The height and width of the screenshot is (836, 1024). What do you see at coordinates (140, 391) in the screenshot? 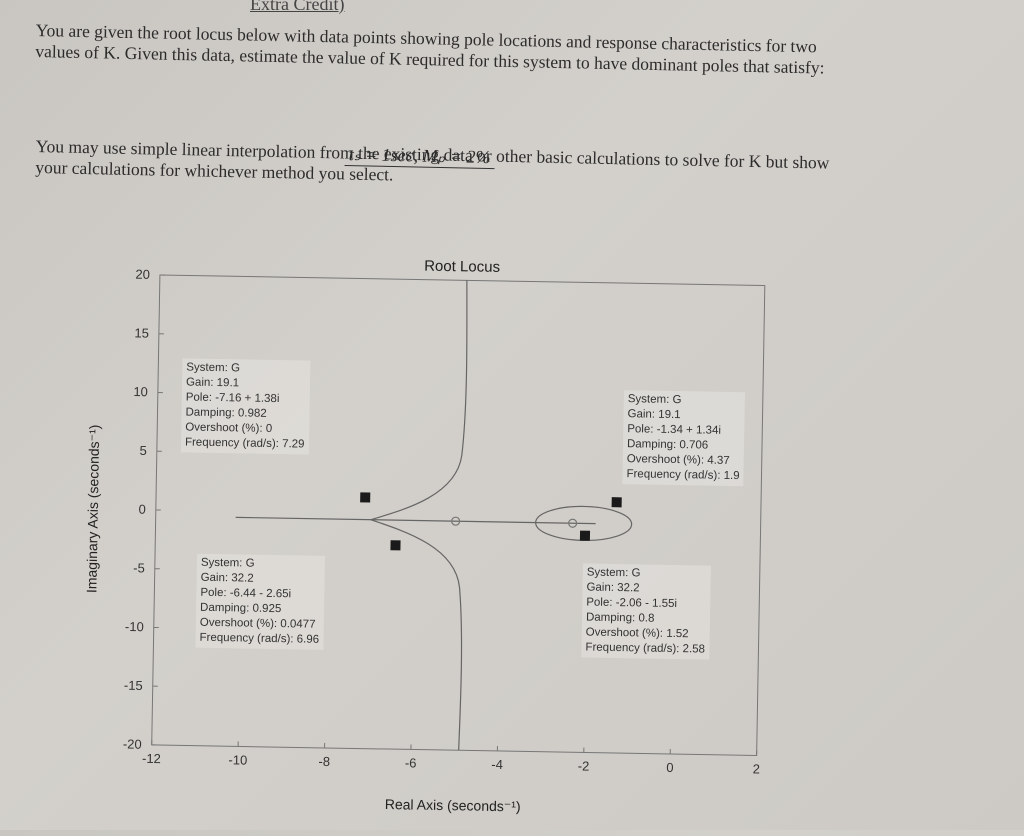
I see `y-tick-label: 10` at bounding box center [140, 391].